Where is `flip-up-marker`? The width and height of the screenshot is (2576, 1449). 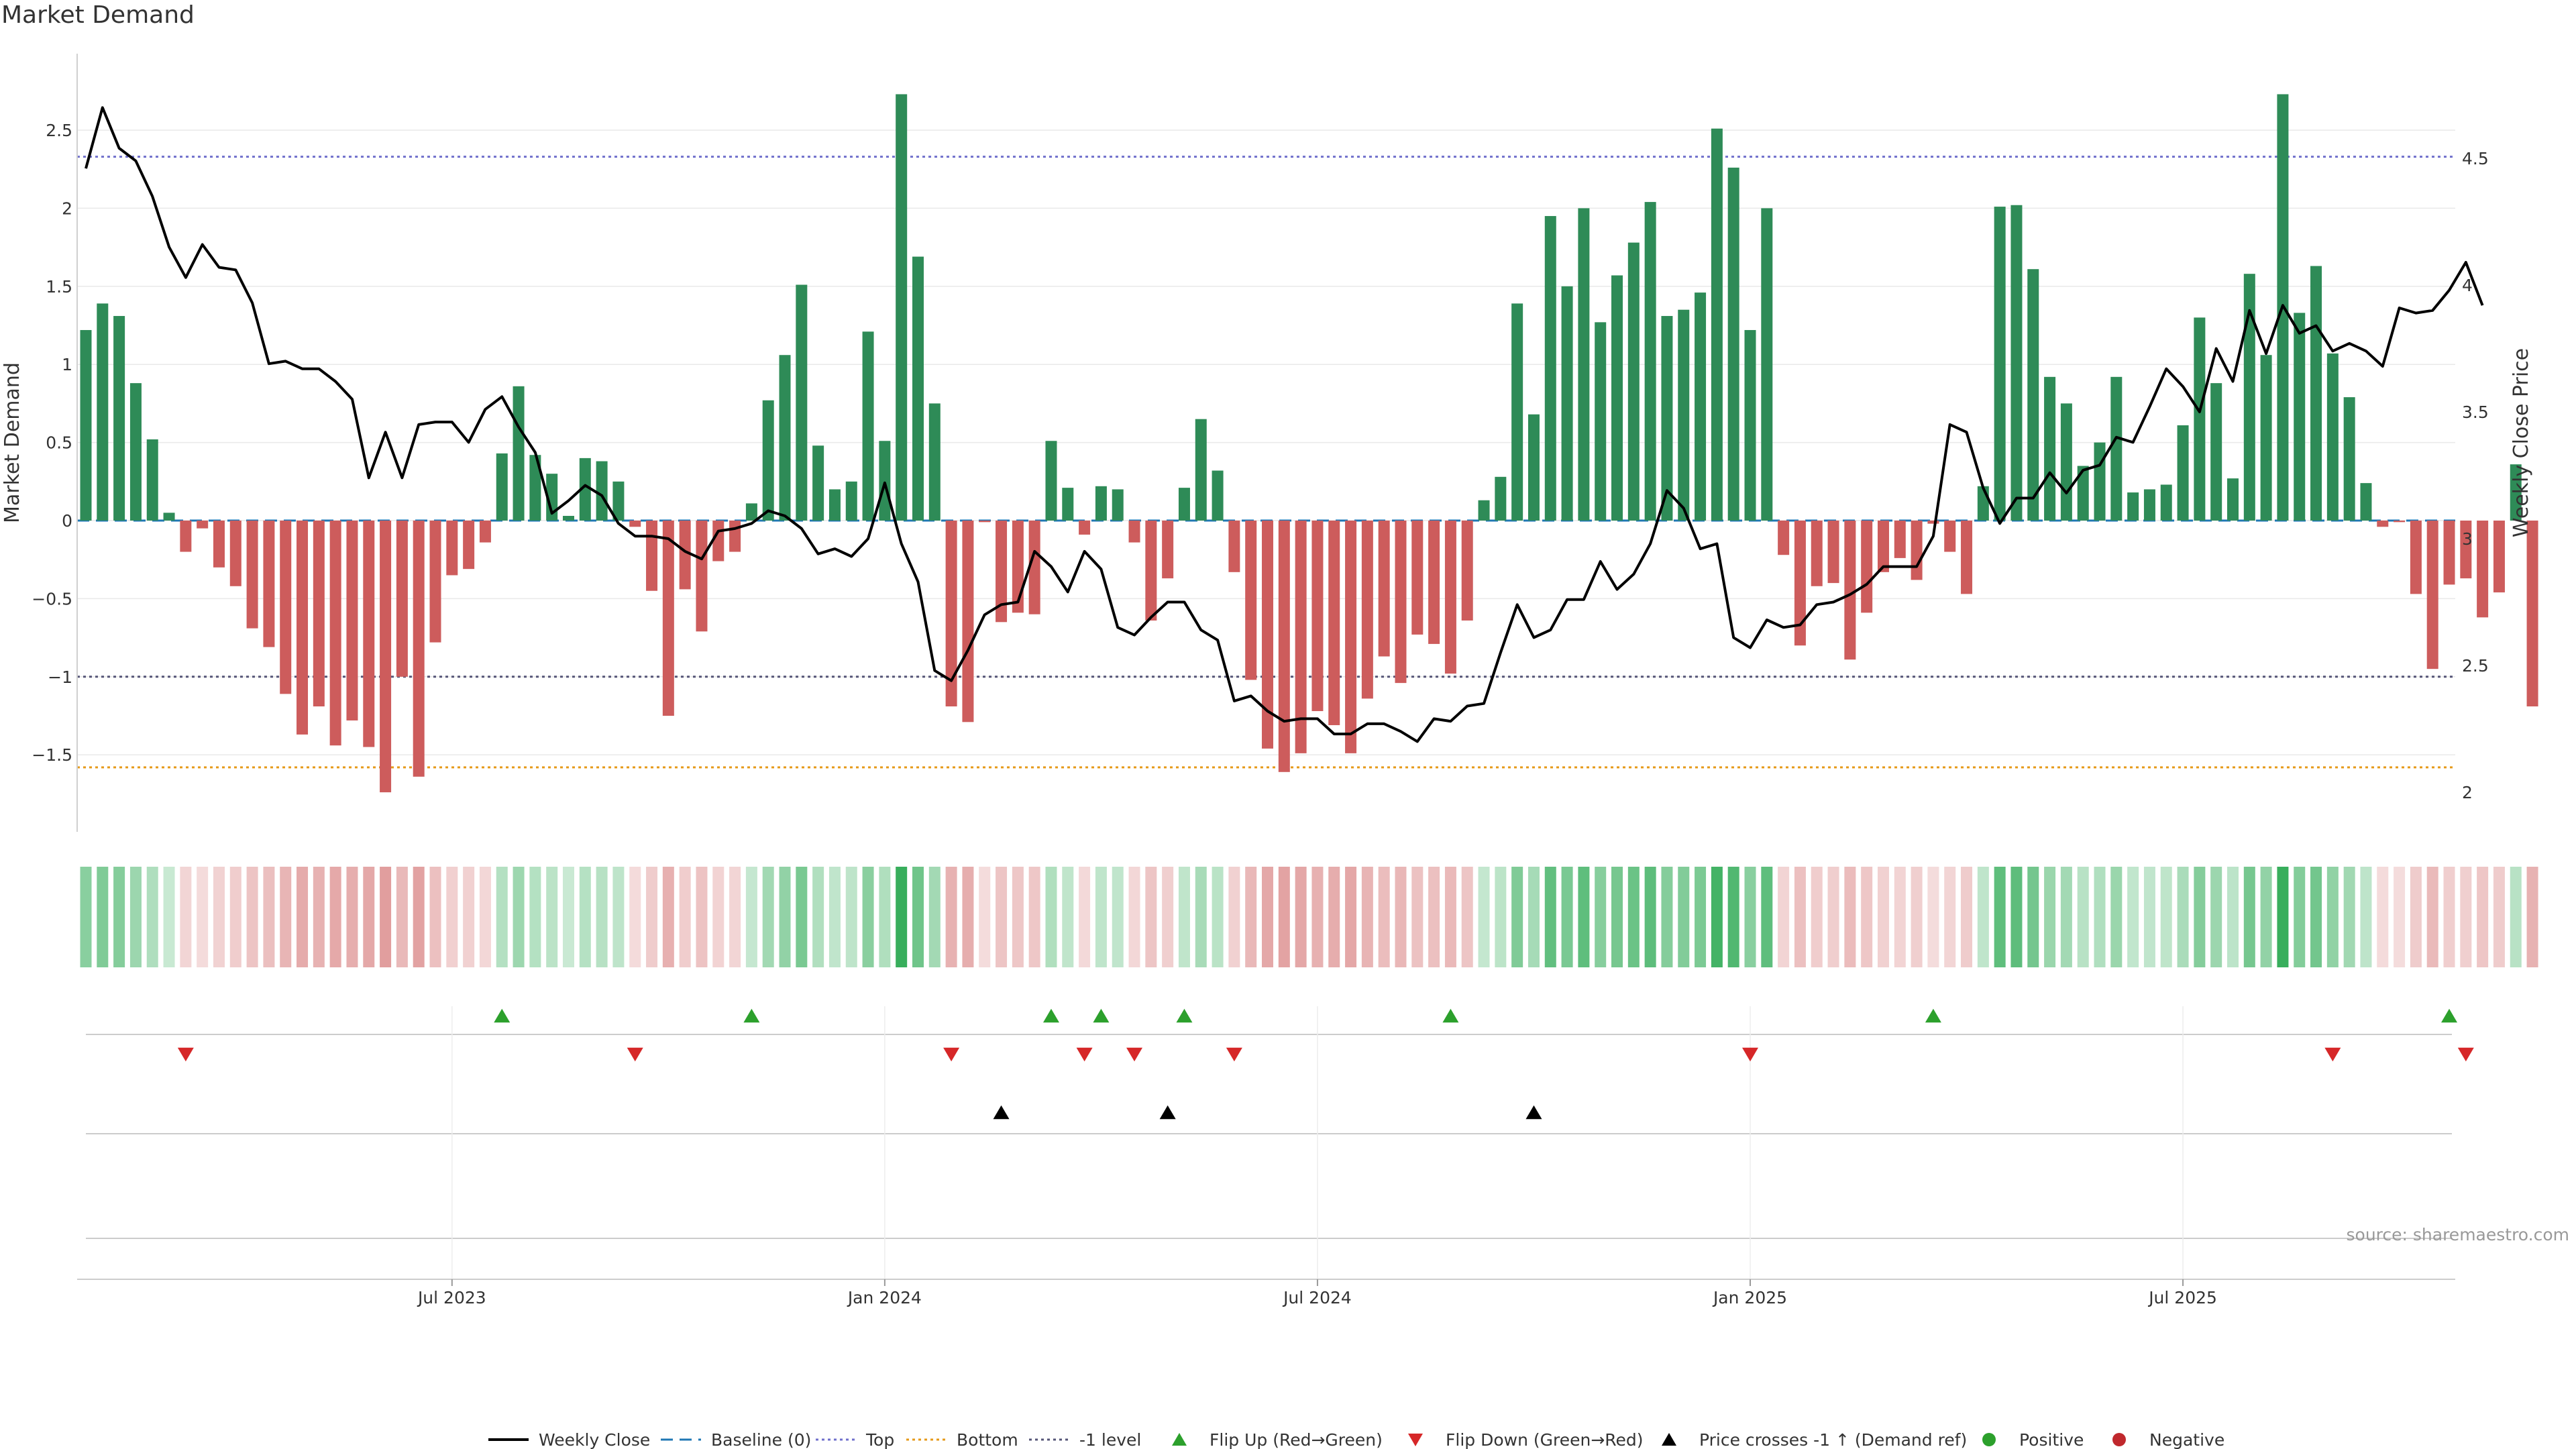
flip-up-marker is located at coordinates (1101, 1015).